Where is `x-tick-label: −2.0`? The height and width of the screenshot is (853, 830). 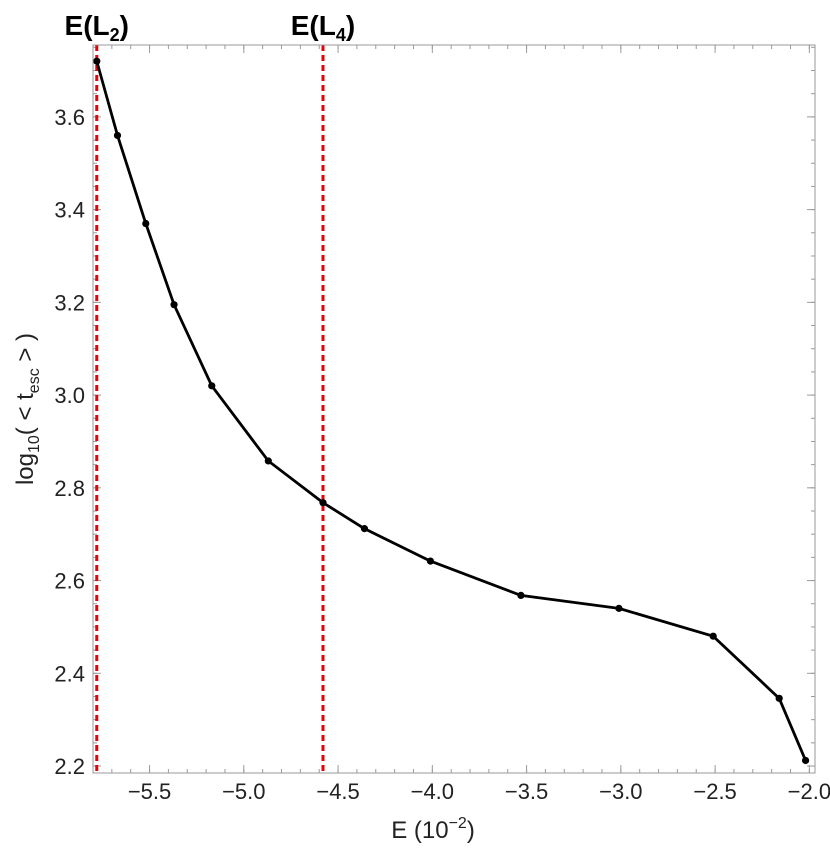 x-tick-label: −2.0 is located at coordinates (809, 791).